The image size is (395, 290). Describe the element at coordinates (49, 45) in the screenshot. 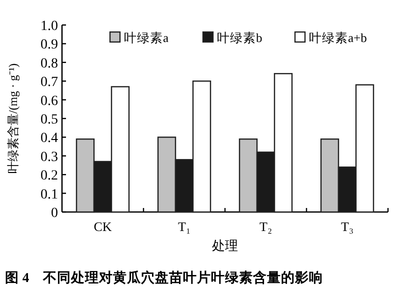

I see `y-tick-label: 0.9` at that location.